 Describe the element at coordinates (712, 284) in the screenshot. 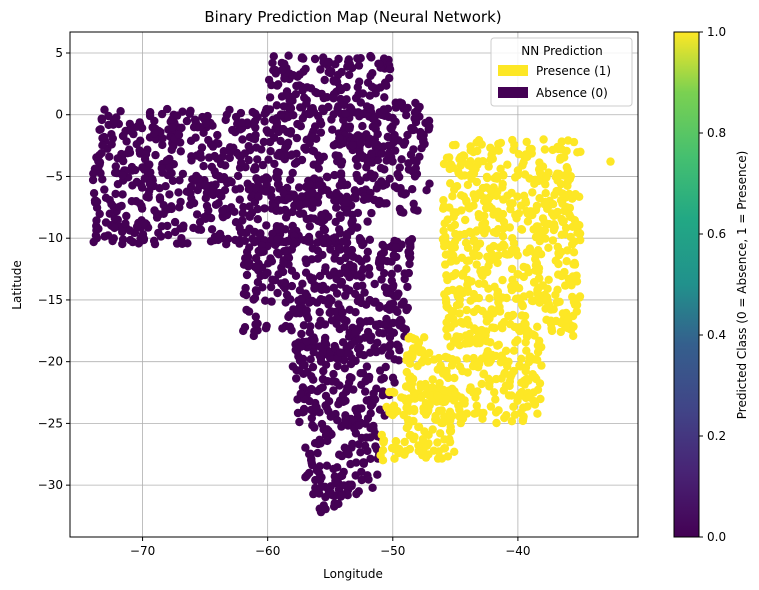

I see `colorbar-ticks: 0.0 0.2 0.4 0.6 0.8 1.0` at that location.